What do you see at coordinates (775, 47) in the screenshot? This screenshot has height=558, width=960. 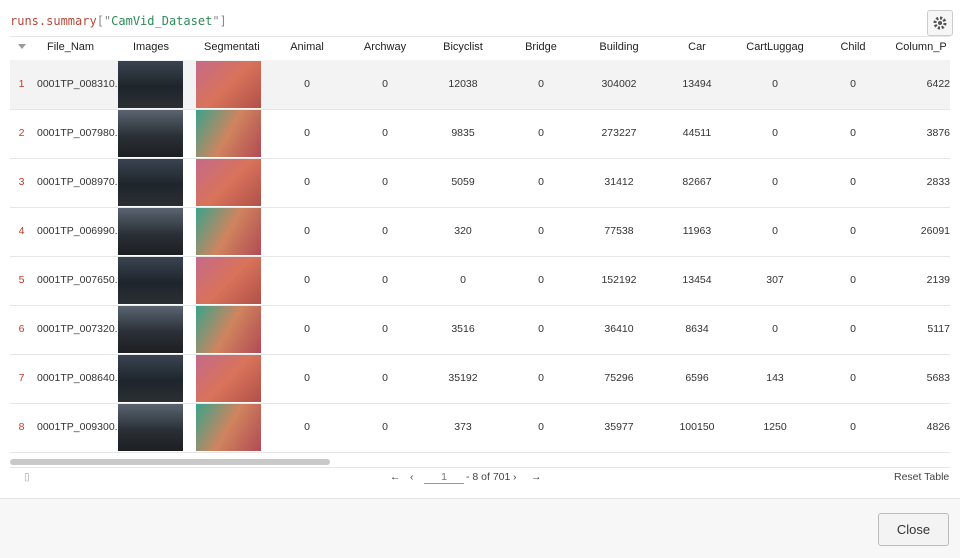 I see `column-header: CartLuggag` at bounding box center [775, 47].